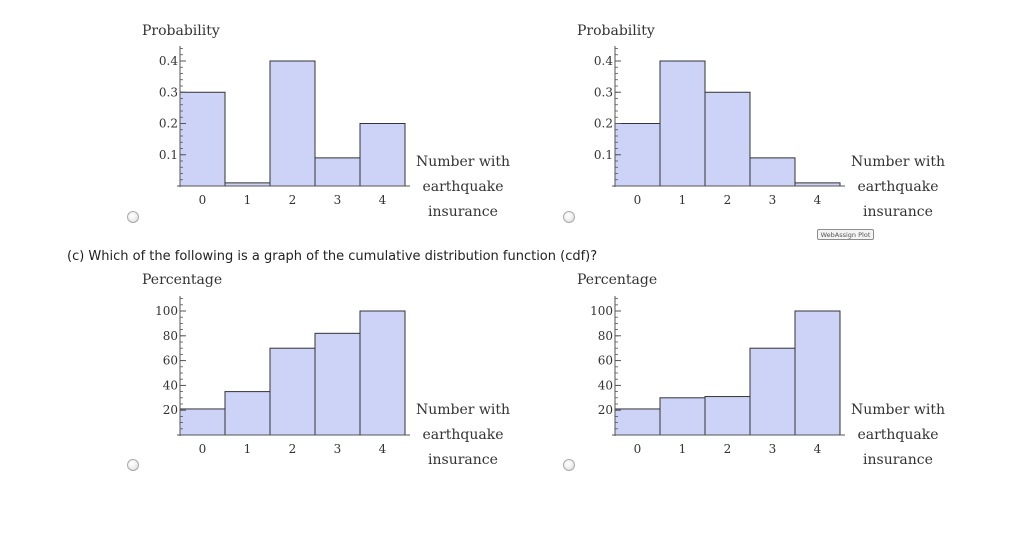  Describe the element at coordinates (133, 217) in the screenshot. I see `answer-radio-top-left` at that location.